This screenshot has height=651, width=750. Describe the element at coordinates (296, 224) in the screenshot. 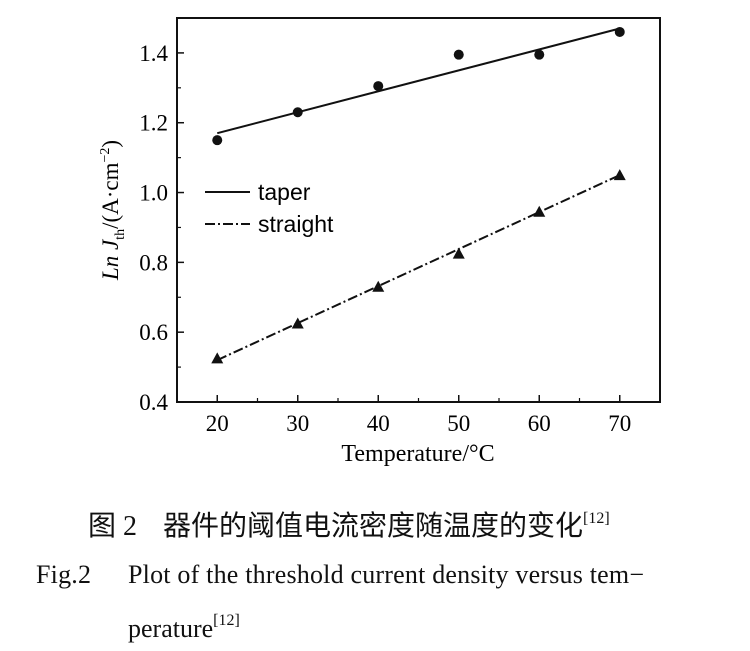

I see `legend-straight-label: straight` at that location.